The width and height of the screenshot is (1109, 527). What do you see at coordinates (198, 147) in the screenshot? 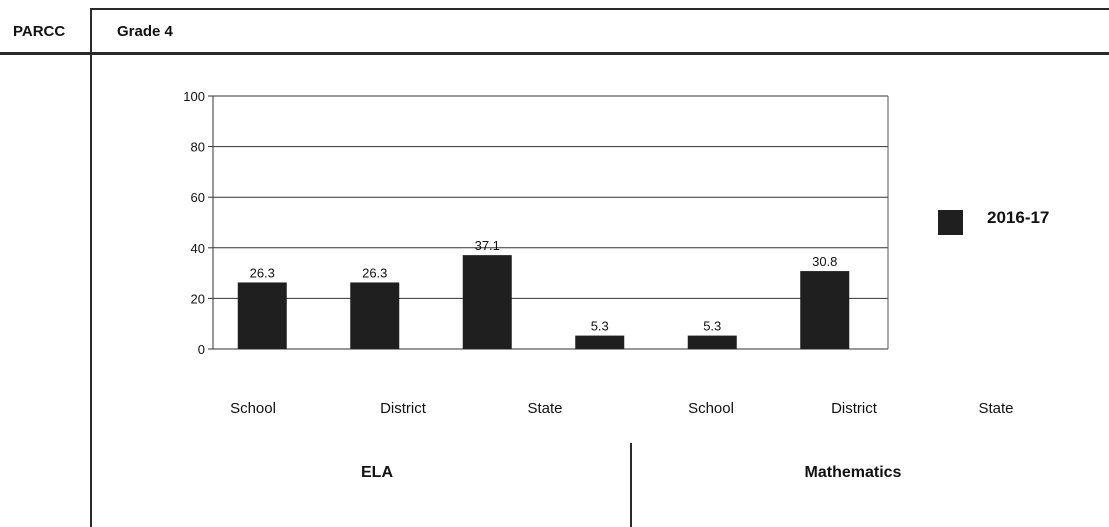
I see `y-tick-label-80: 80` at bounding box center [198, 147].